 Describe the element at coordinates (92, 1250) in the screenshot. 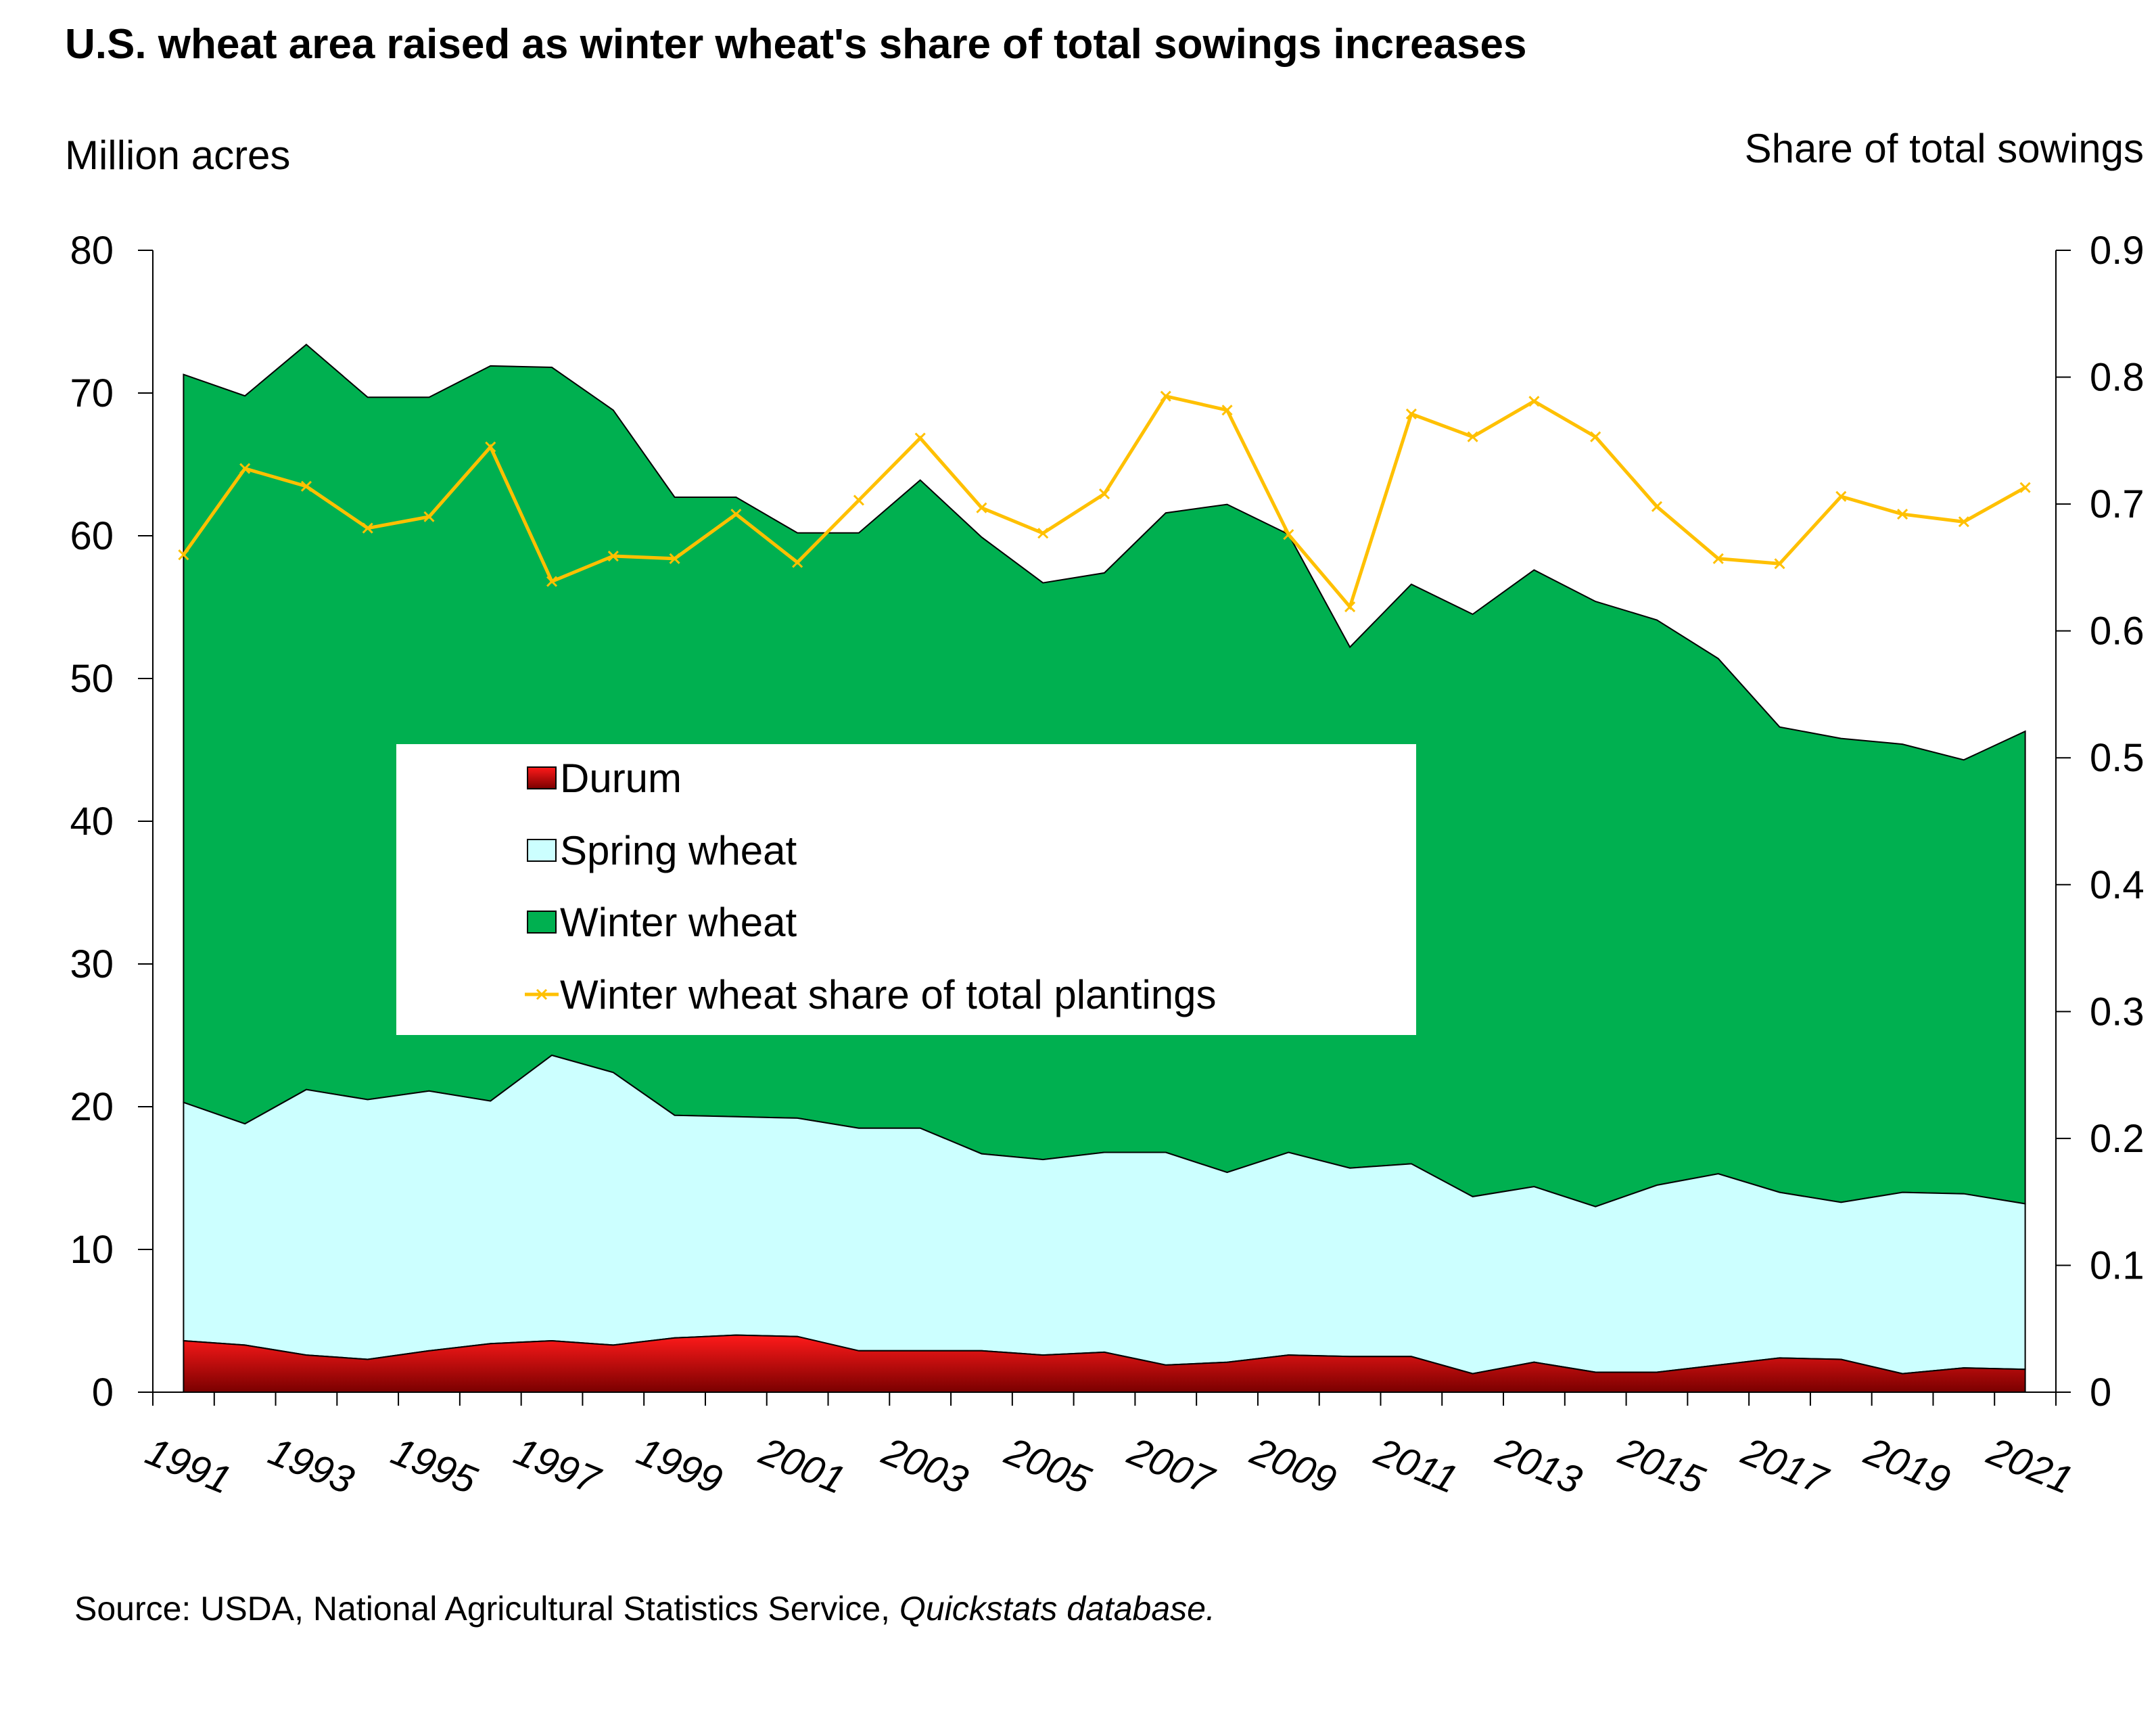

I see `y-left-tick-label: 10` at that location.